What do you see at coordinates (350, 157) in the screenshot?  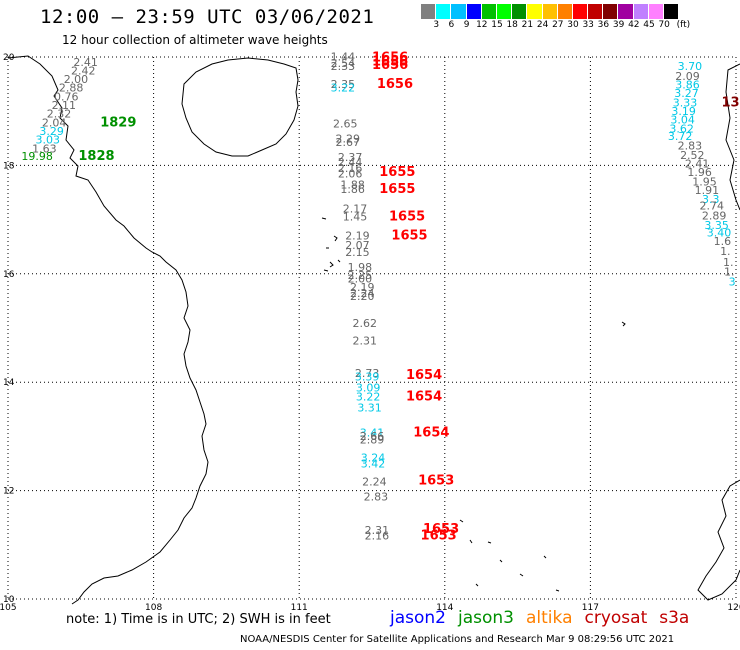 I see `wave-height-label: 2.37` at bounding box center [350, 157].